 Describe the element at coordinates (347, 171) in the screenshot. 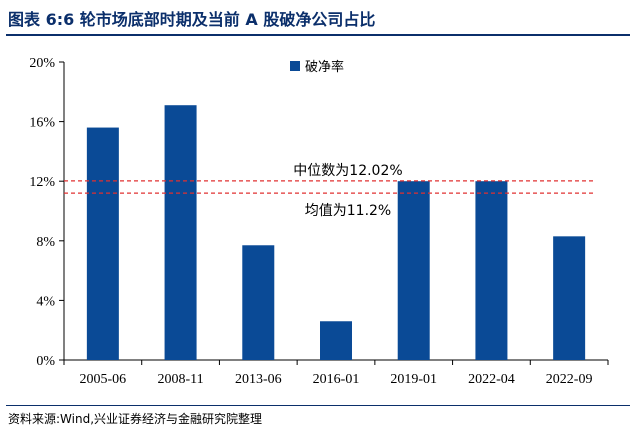

I see `reference-line-label: 中位数为12.02%` at that location.